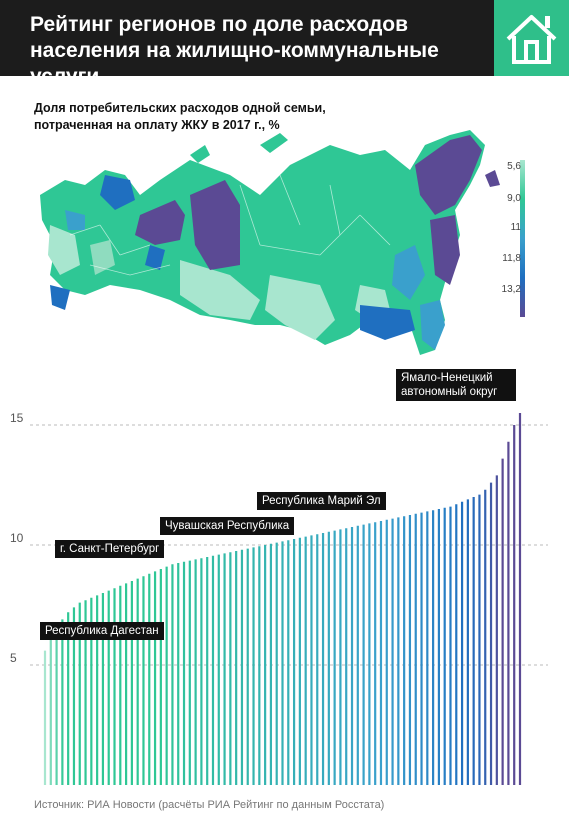 Image resolution: width=569 pixels, height=822 pixels. Describe the element at coordinates (511, 289) in the screenshot. I see `legend-label: 13,2` at that location.